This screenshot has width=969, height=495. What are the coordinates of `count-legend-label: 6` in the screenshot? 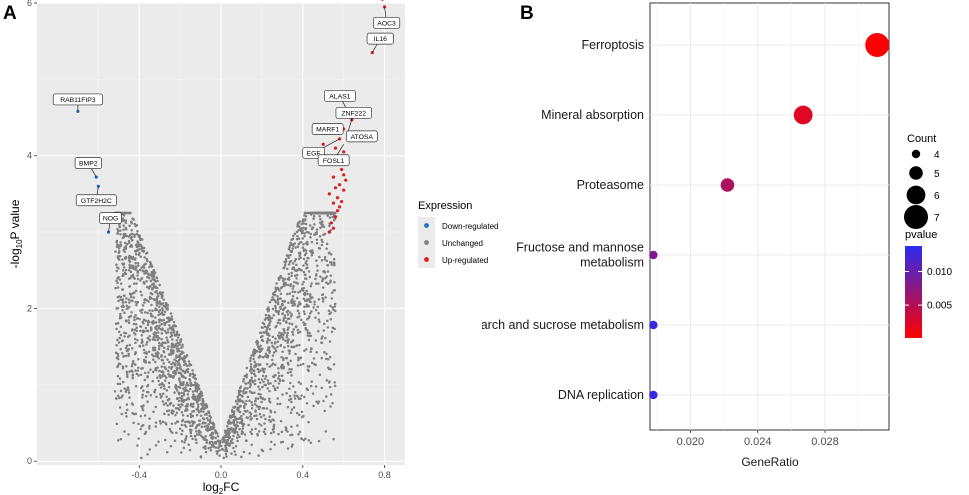 It's located at (937, 196).